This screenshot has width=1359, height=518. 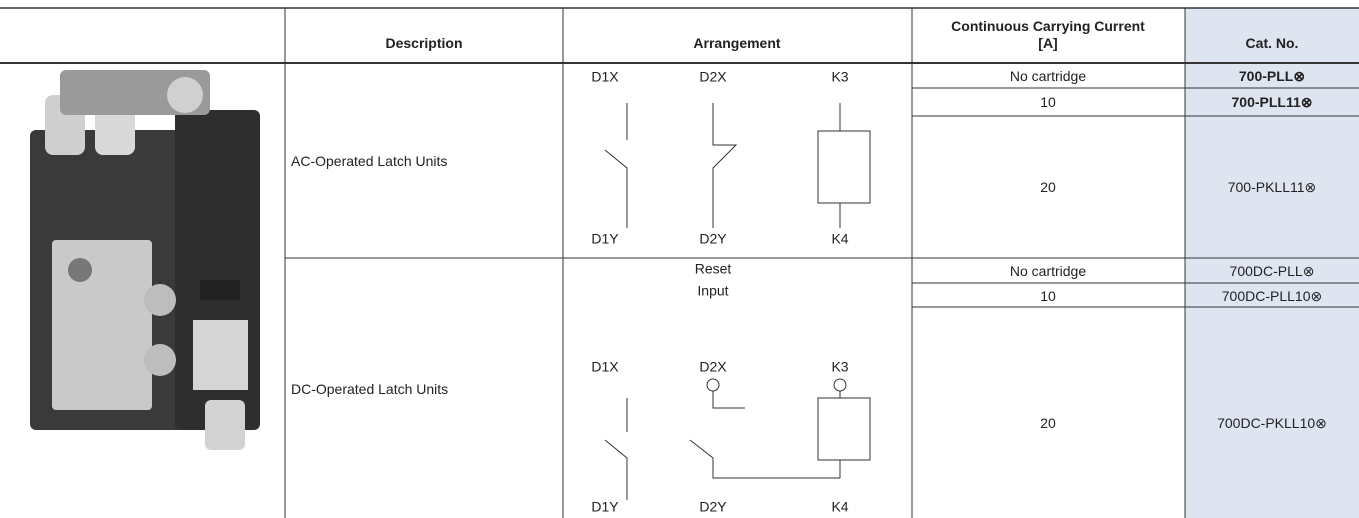 I want to click on header-cell: Arrangement, so click(x=737, y=43).